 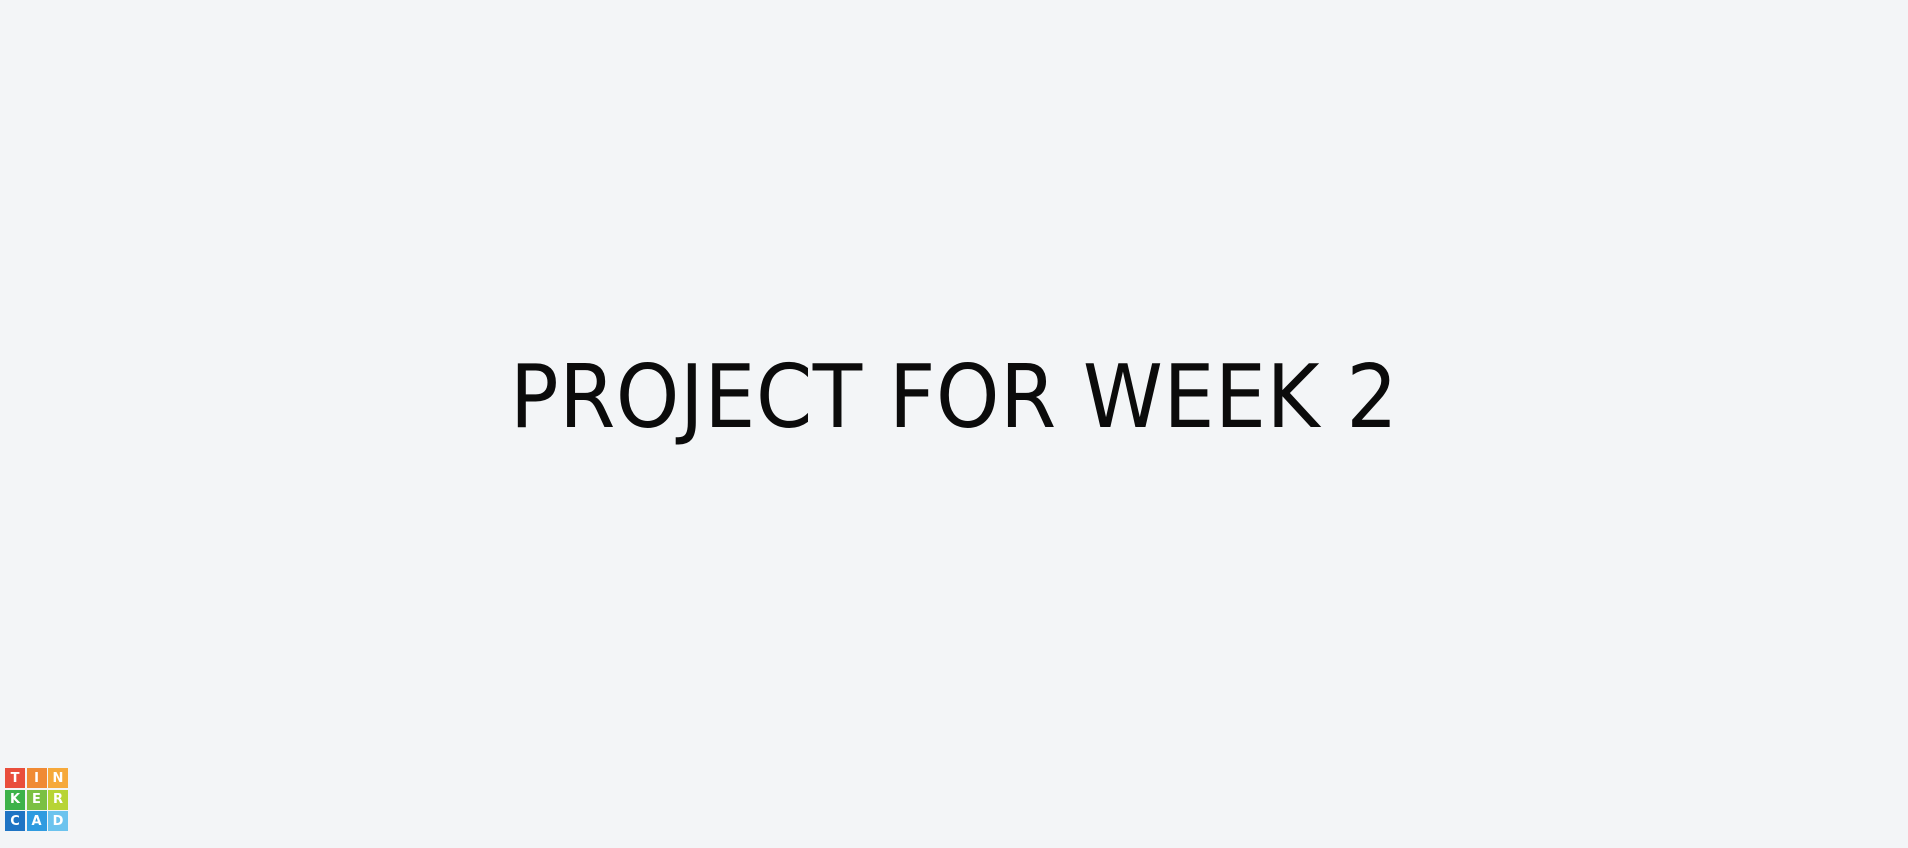 I want to click on logo-letter-c: C, so click(x=15, y=821).